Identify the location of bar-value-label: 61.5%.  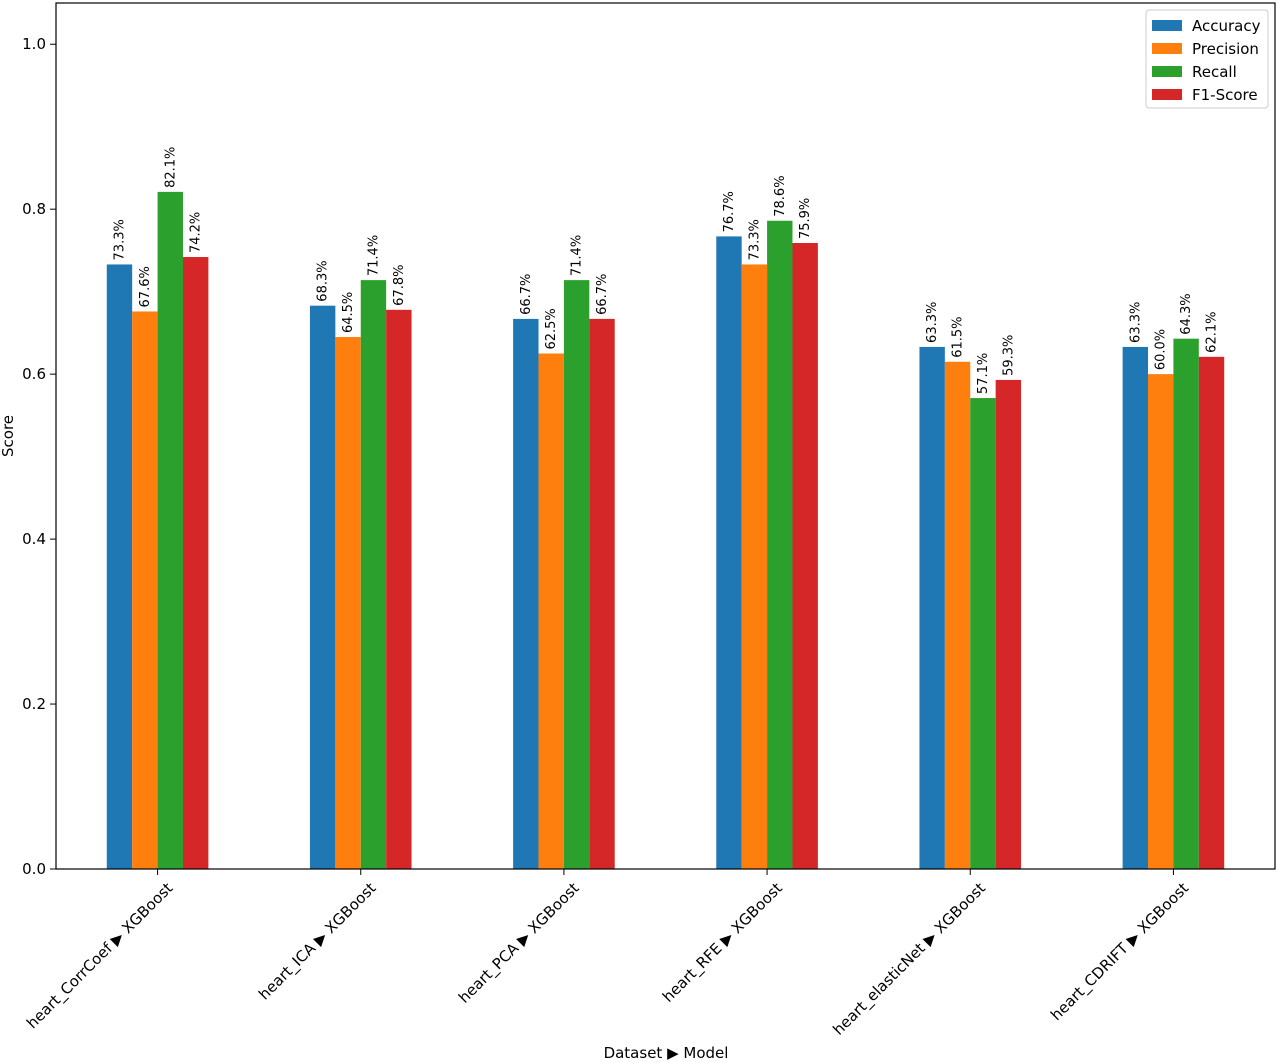
(958, 336).